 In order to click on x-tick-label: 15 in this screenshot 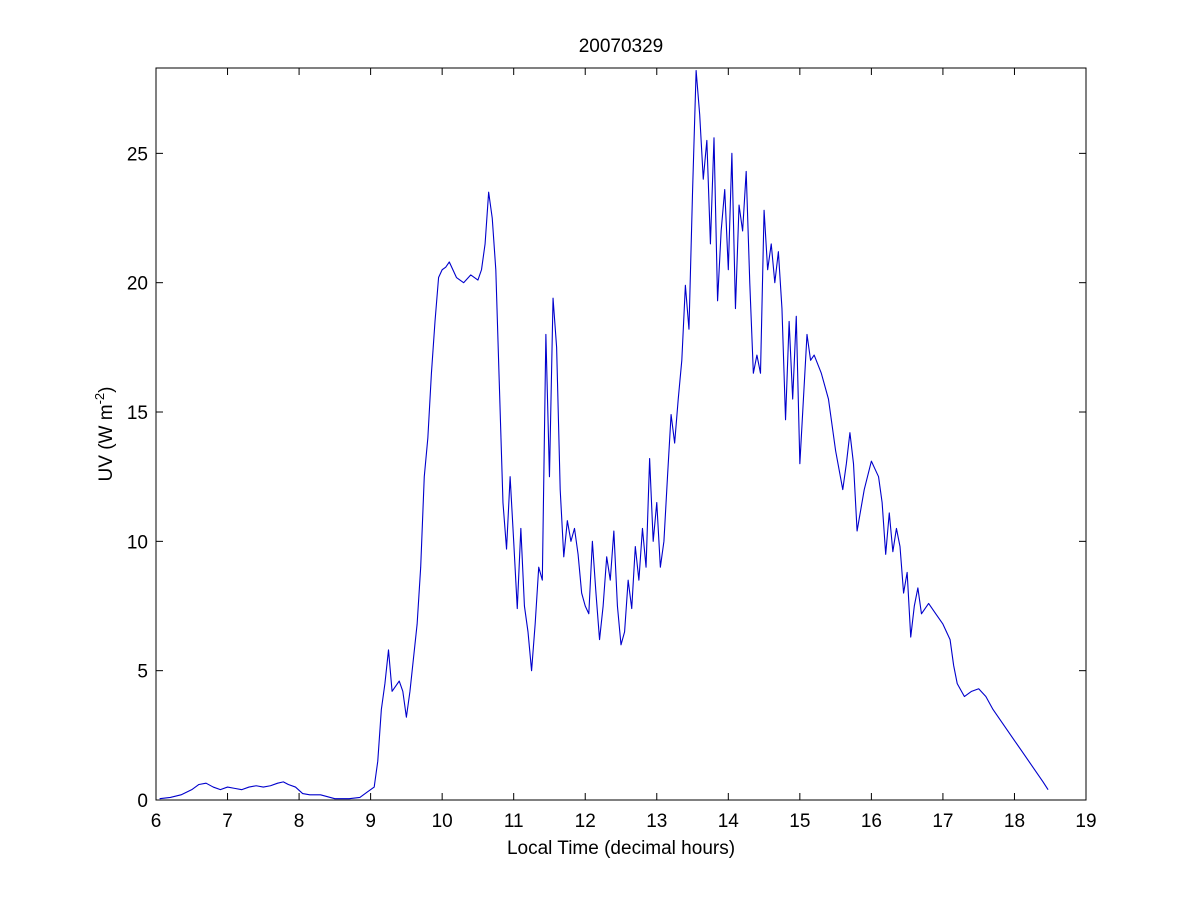, I will do `click(799, 821)`.